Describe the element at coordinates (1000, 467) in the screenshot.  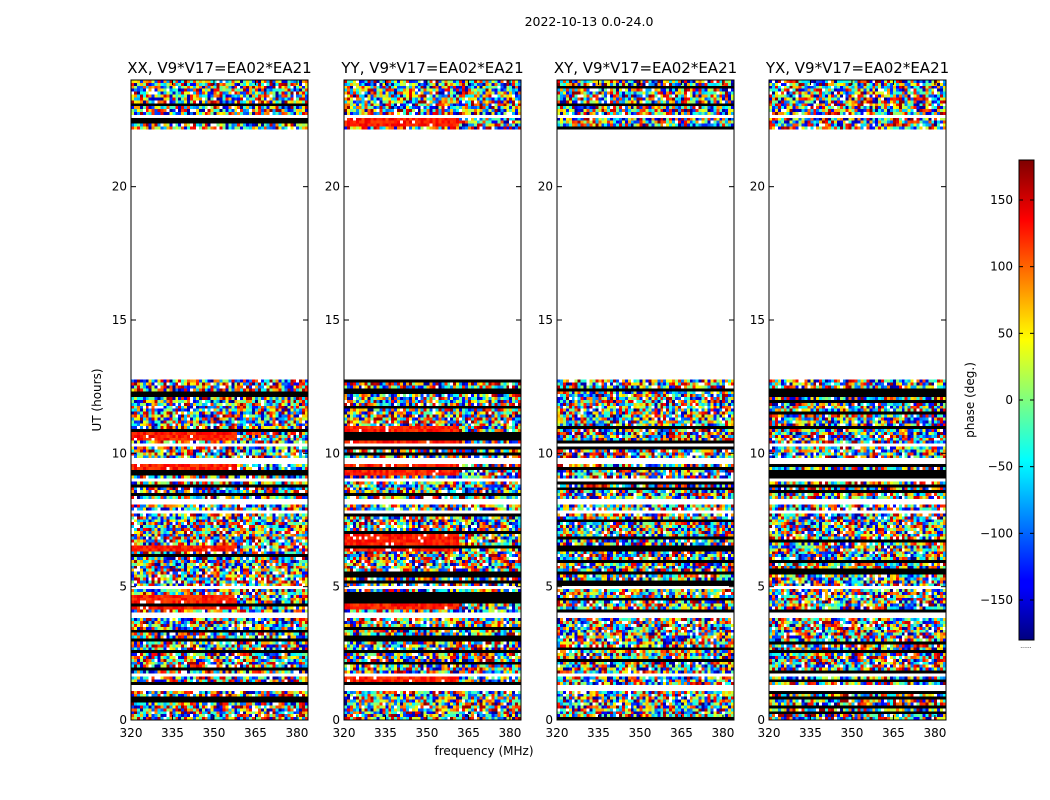
I see `colorbar-tick-label: −50` at that location.